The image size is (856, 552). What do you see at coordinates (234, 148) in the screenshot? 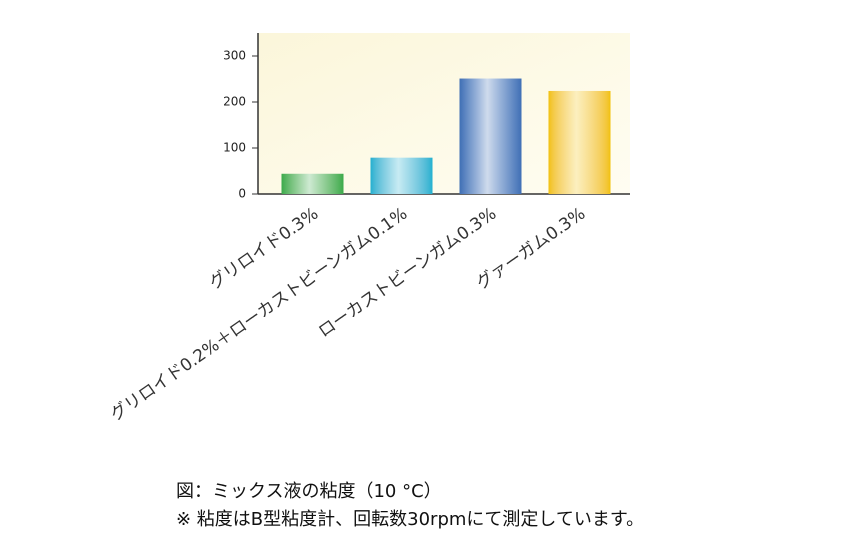
I see `y-tick-label: 100` at bounding box center [234, 148].